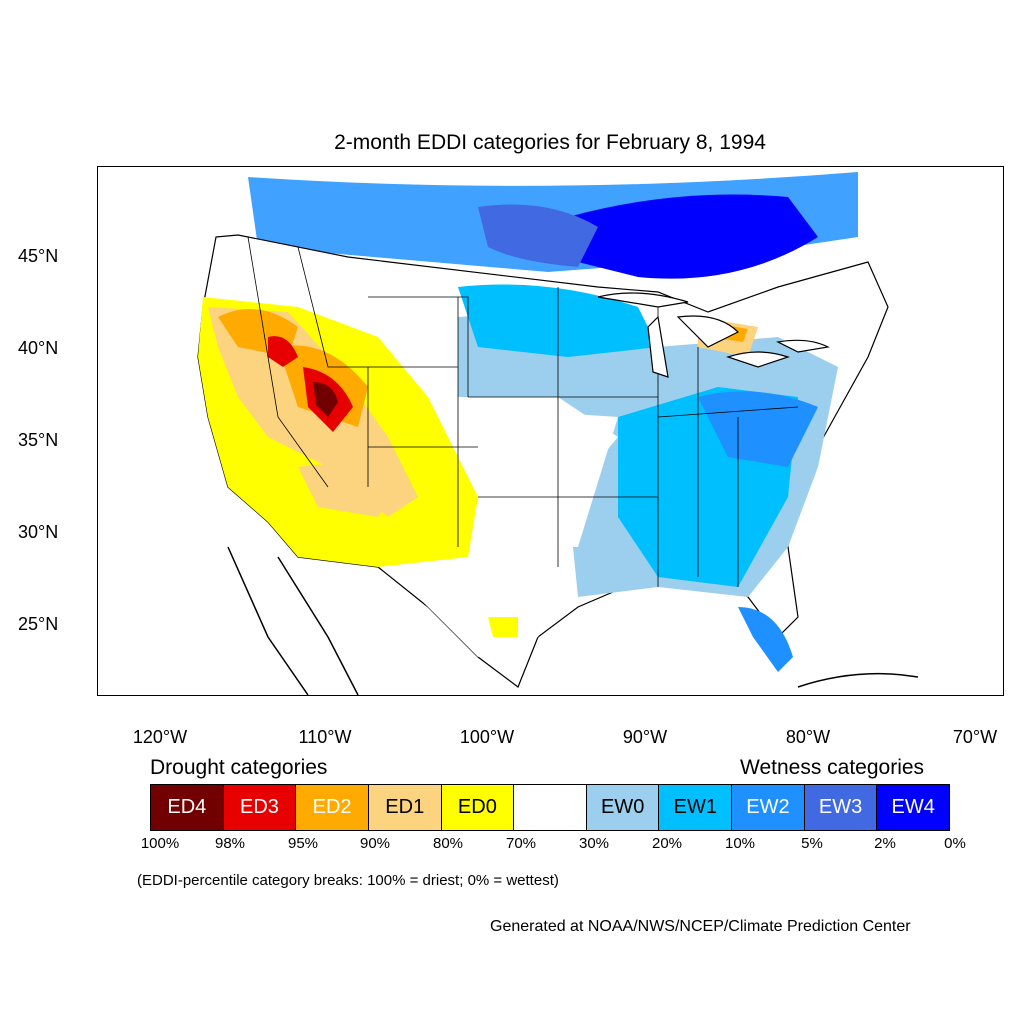 The height and width of the screenshot is (1024, 1024). Describe the element at coordinates (858, 680) in the screenshot. I see `caribbean-islands` at that location.